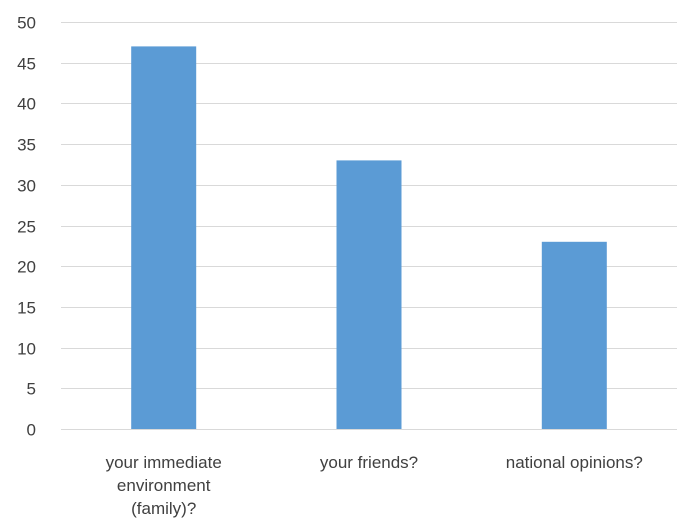 This screenshot has width=683, height=532. I want to click on x-category-label-3: national opinions?, so click(574, 462).